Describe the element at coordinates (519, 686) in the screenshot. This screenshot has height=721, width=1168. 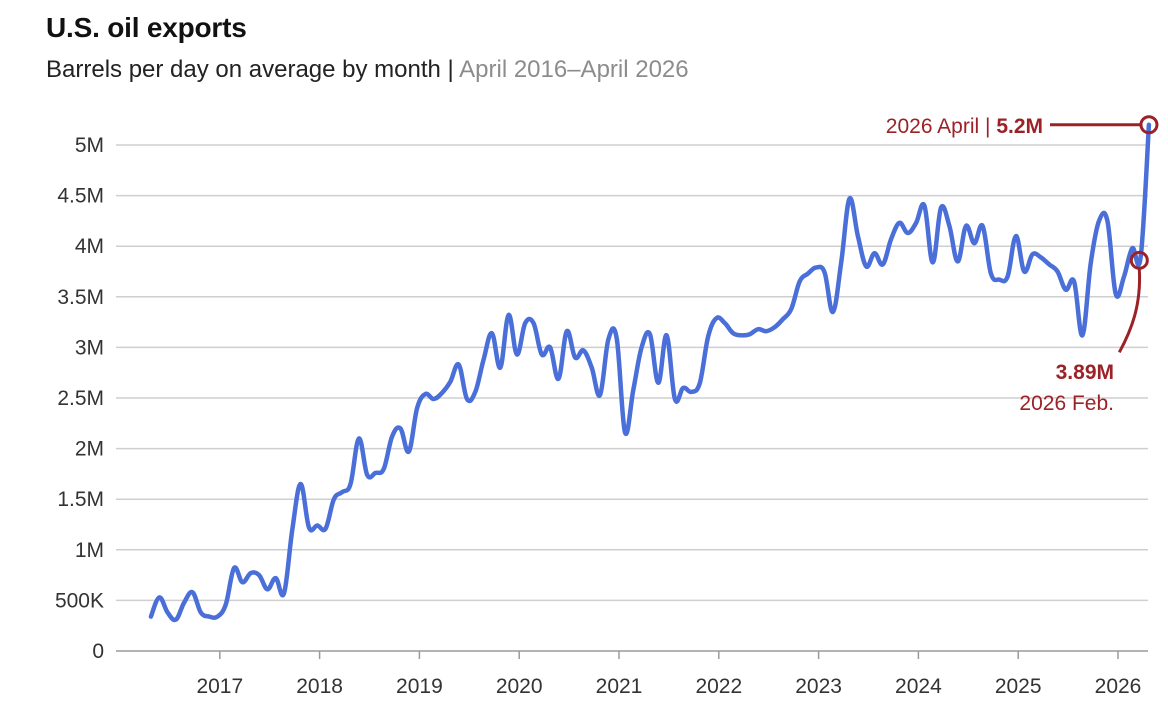
I see `x-tick-label: 2020` at that location.